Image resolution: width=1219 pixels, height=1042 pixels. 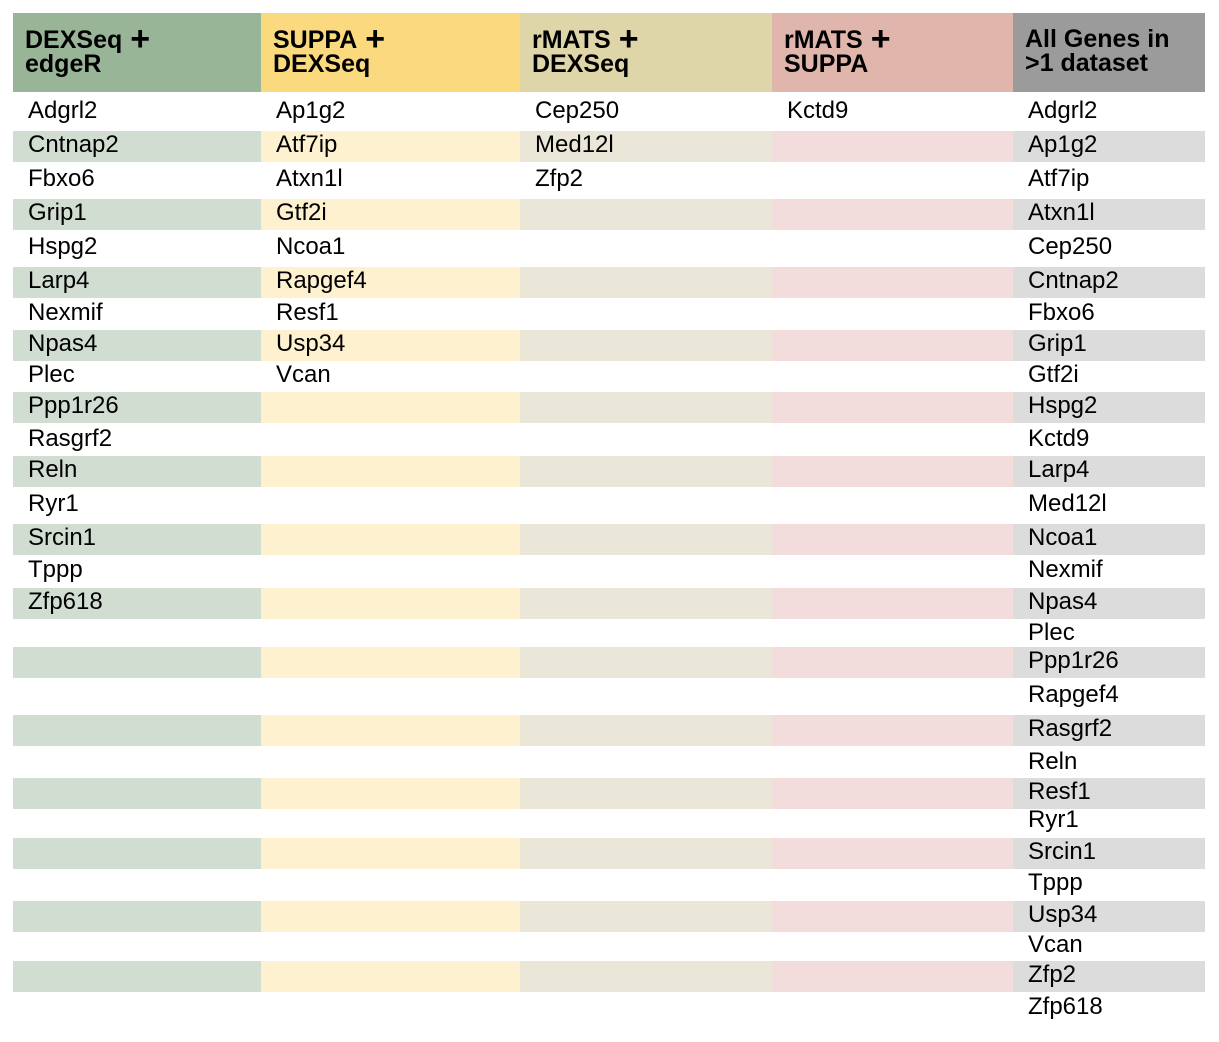 What do you see at coordinates (63, 110) in the screenshot?
I see `gene-cell: Adgrl2` at bounding box center [63, 110].